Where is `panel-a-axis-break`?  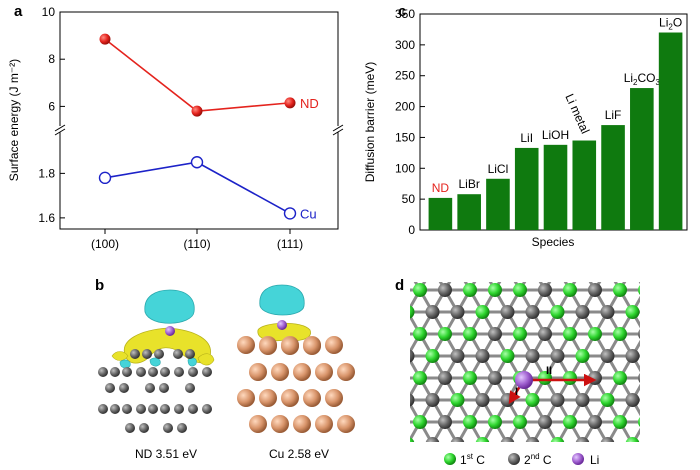
panel-a-axis-break is located at coordinates (199, 130).